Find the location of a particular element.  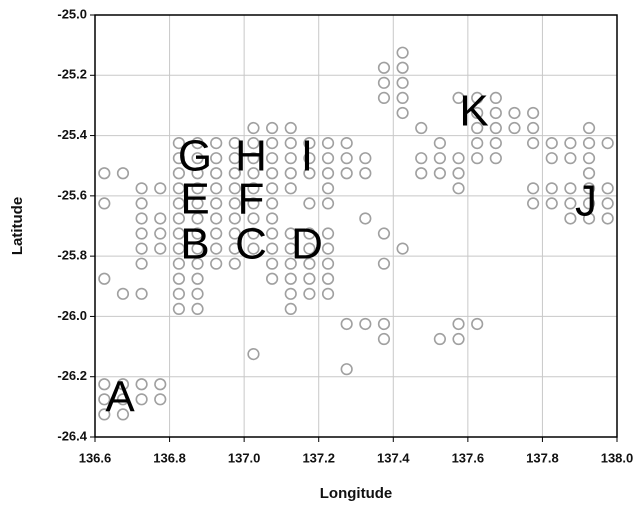

x-axis-title: Longitude is located at coordinates (356, 493).